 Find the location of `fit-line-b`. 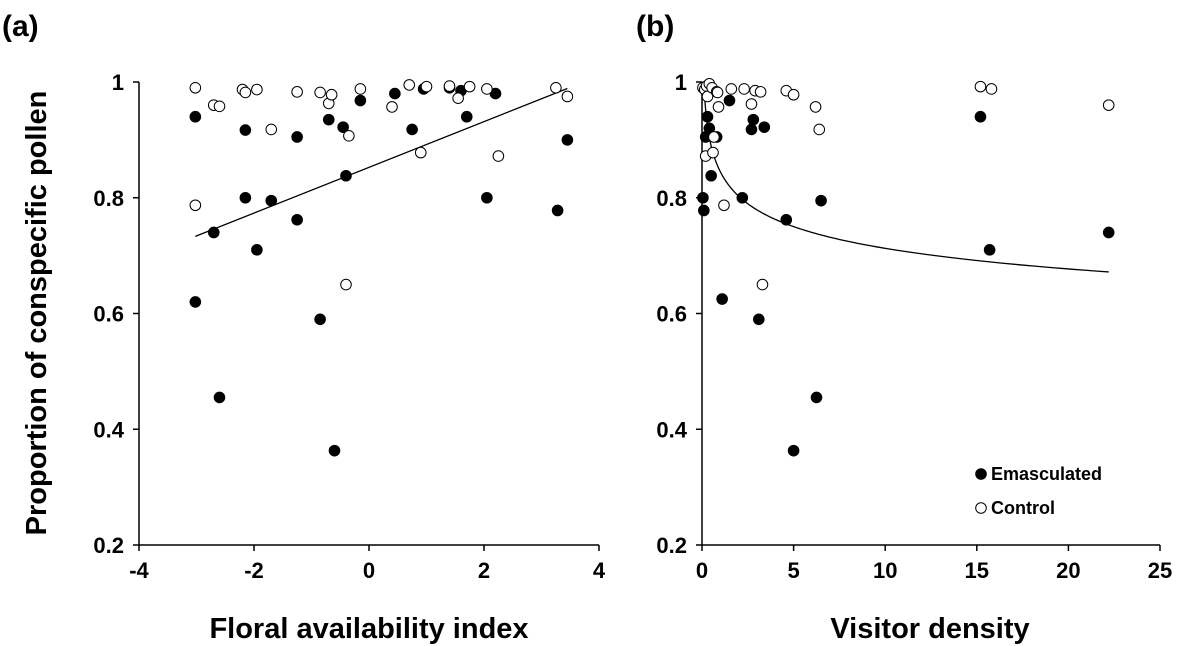

fit-line-b is located at coordinates (905, 177).